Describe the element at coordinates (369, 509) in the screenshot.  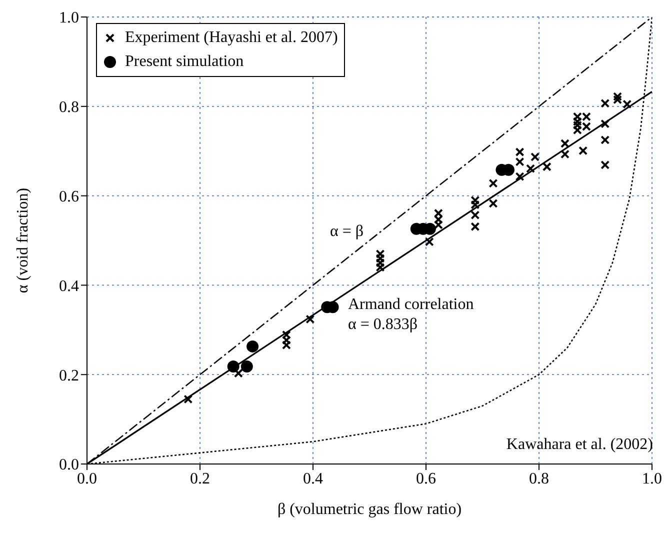
I see `x-axis-title: β (volumetric gas flow ratio)` at that location.